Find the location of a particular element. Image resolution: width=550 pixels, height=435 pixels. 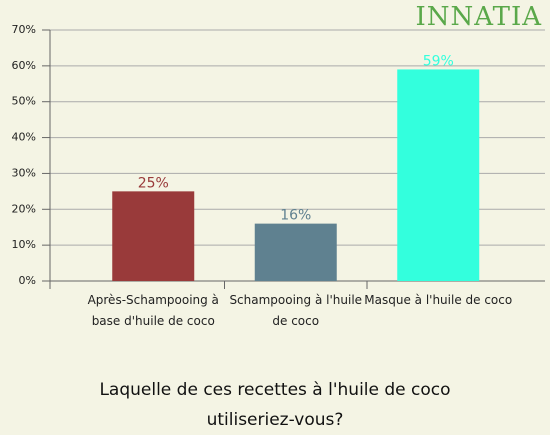

y-tick-label: 40% is located at coordinates (24, 137).